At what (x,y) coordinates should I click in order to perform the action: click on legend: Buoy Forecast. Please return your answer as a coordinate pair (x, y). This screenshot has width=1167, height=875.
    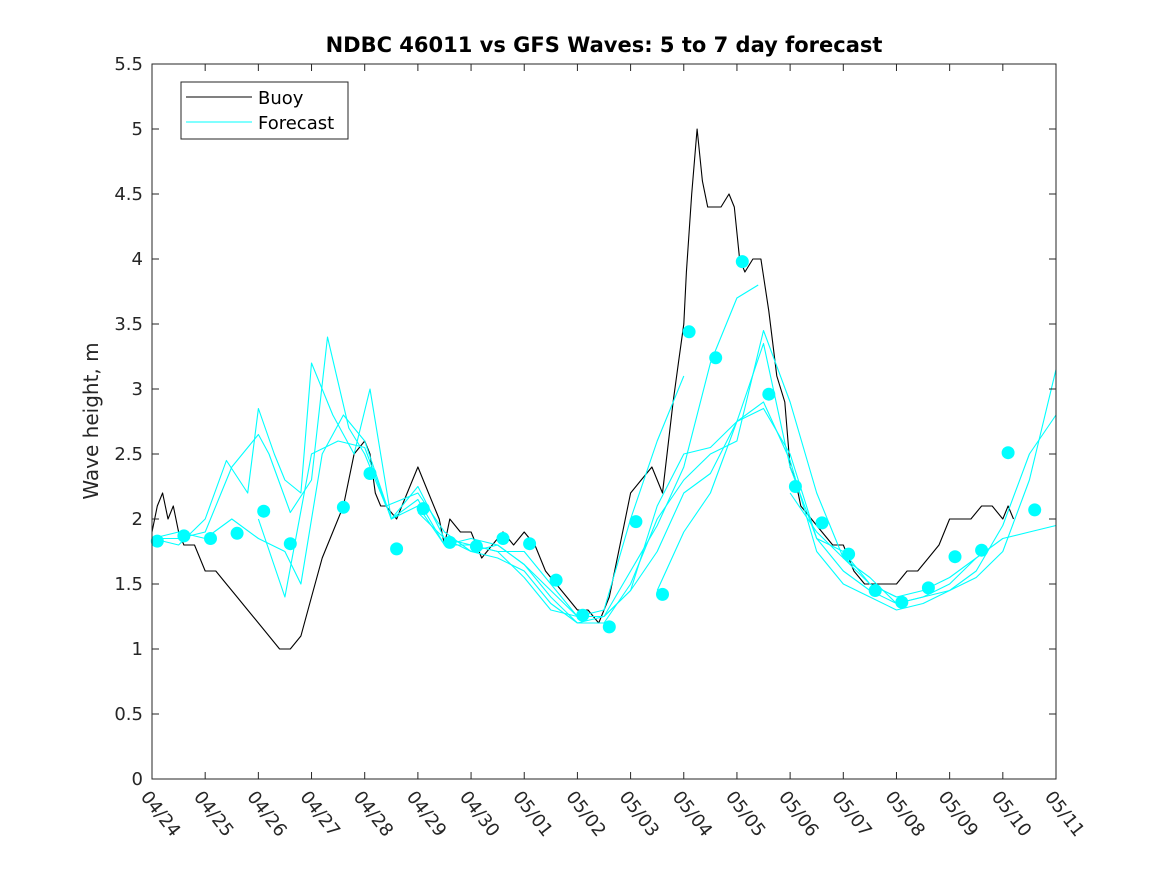
    Looking at the image, I should click on (264, 110).